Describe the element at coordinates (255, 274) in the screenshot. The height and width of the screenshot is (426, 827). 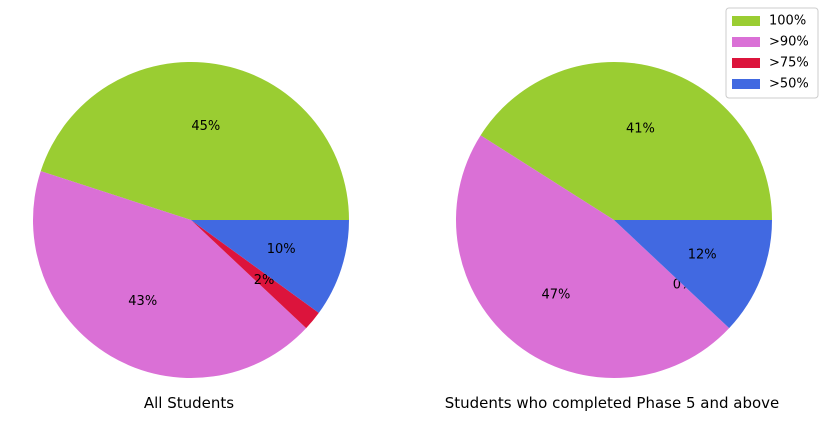
I see `pie-slice-gt75pct` at that location.